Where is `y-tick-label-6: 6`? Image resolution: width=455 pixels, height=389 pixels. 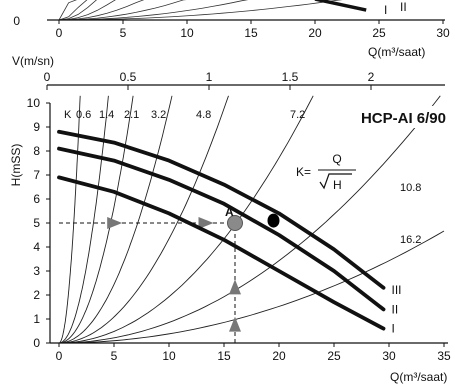
y-tick-label-6: 6 is located at coordinates (36, 199).